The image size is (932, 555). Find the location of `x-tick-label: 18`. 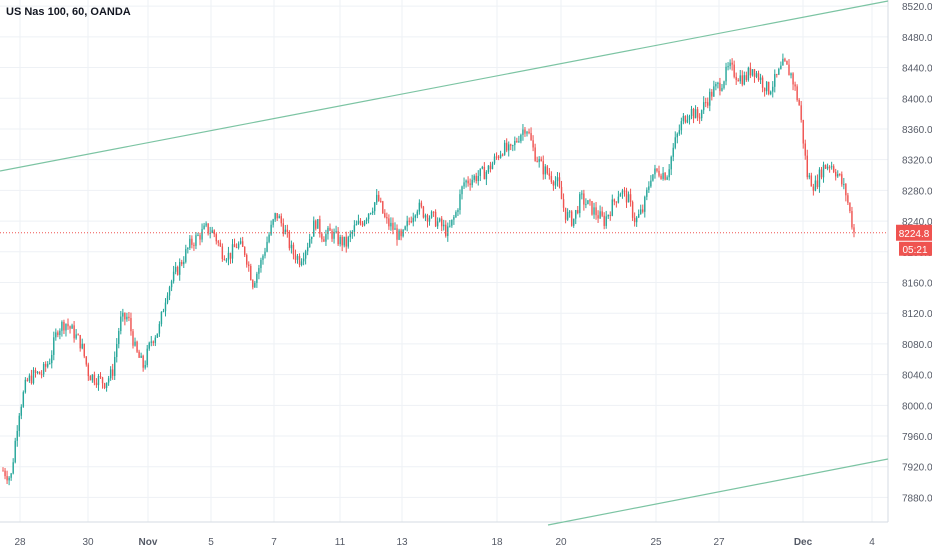

x-tick-label: 18 is located at coordinates (497, 542).